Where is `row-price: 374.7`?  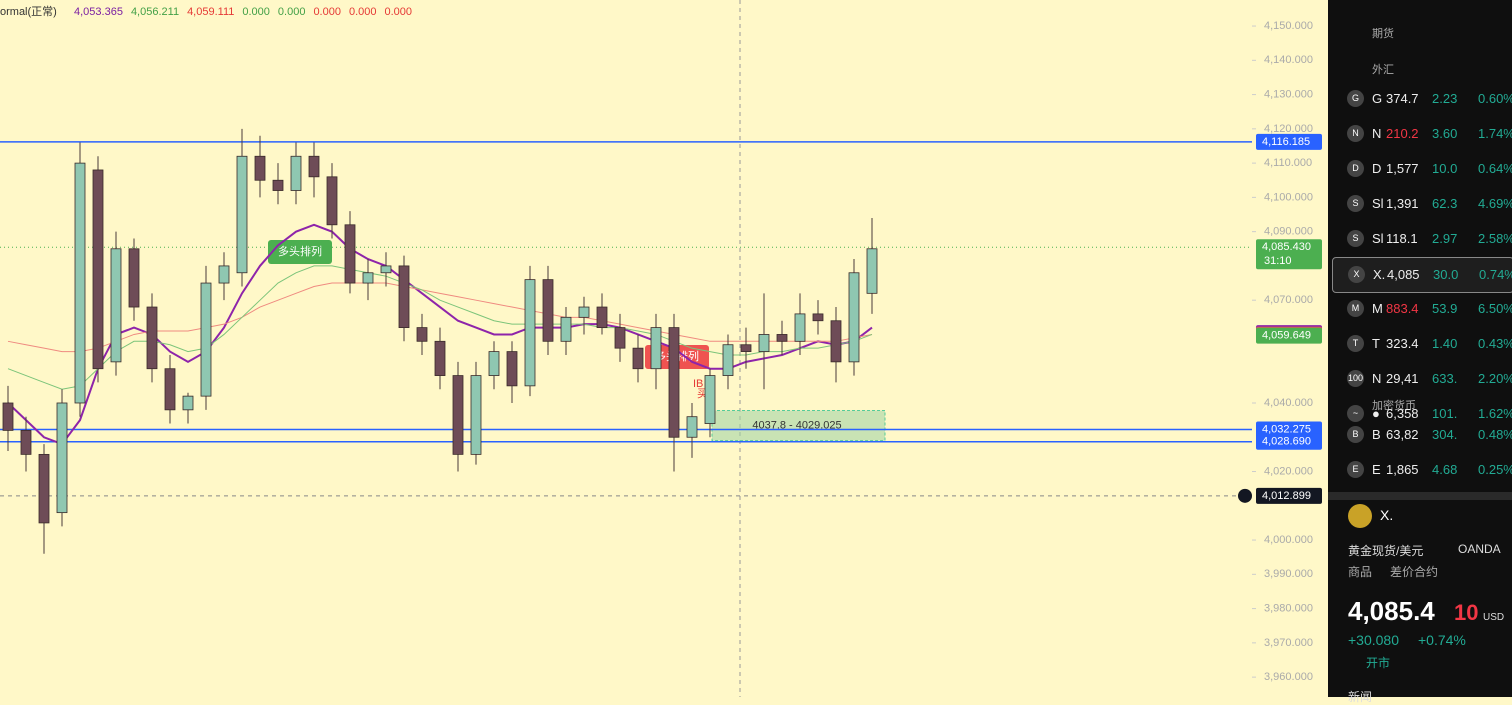
row-price: 374.7 is located at coordinates (1402, 98).